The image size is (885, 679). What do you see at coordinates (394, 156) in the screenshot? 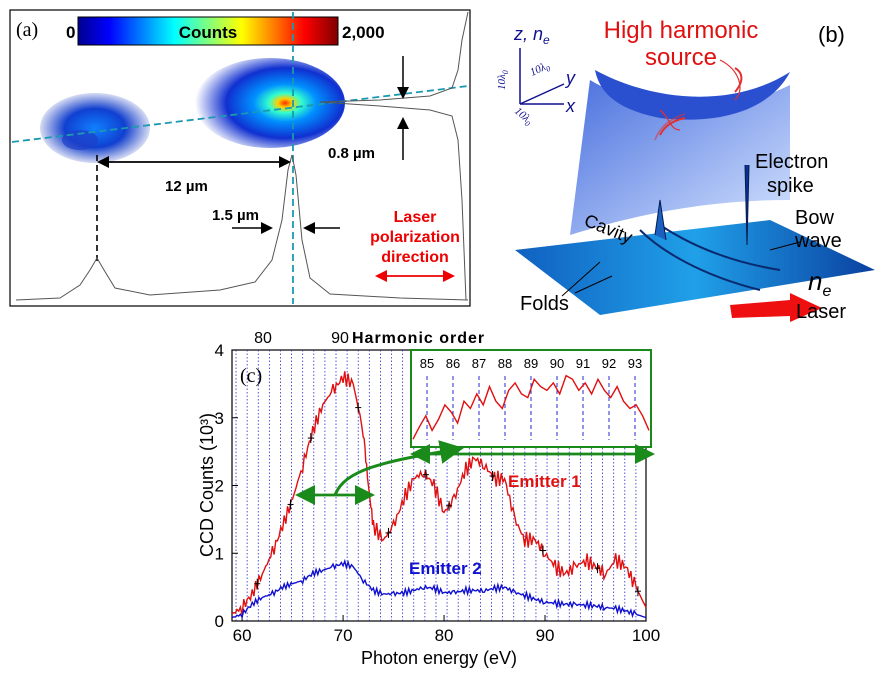
I see `vertical-profile` at bounding box center [394, 156].